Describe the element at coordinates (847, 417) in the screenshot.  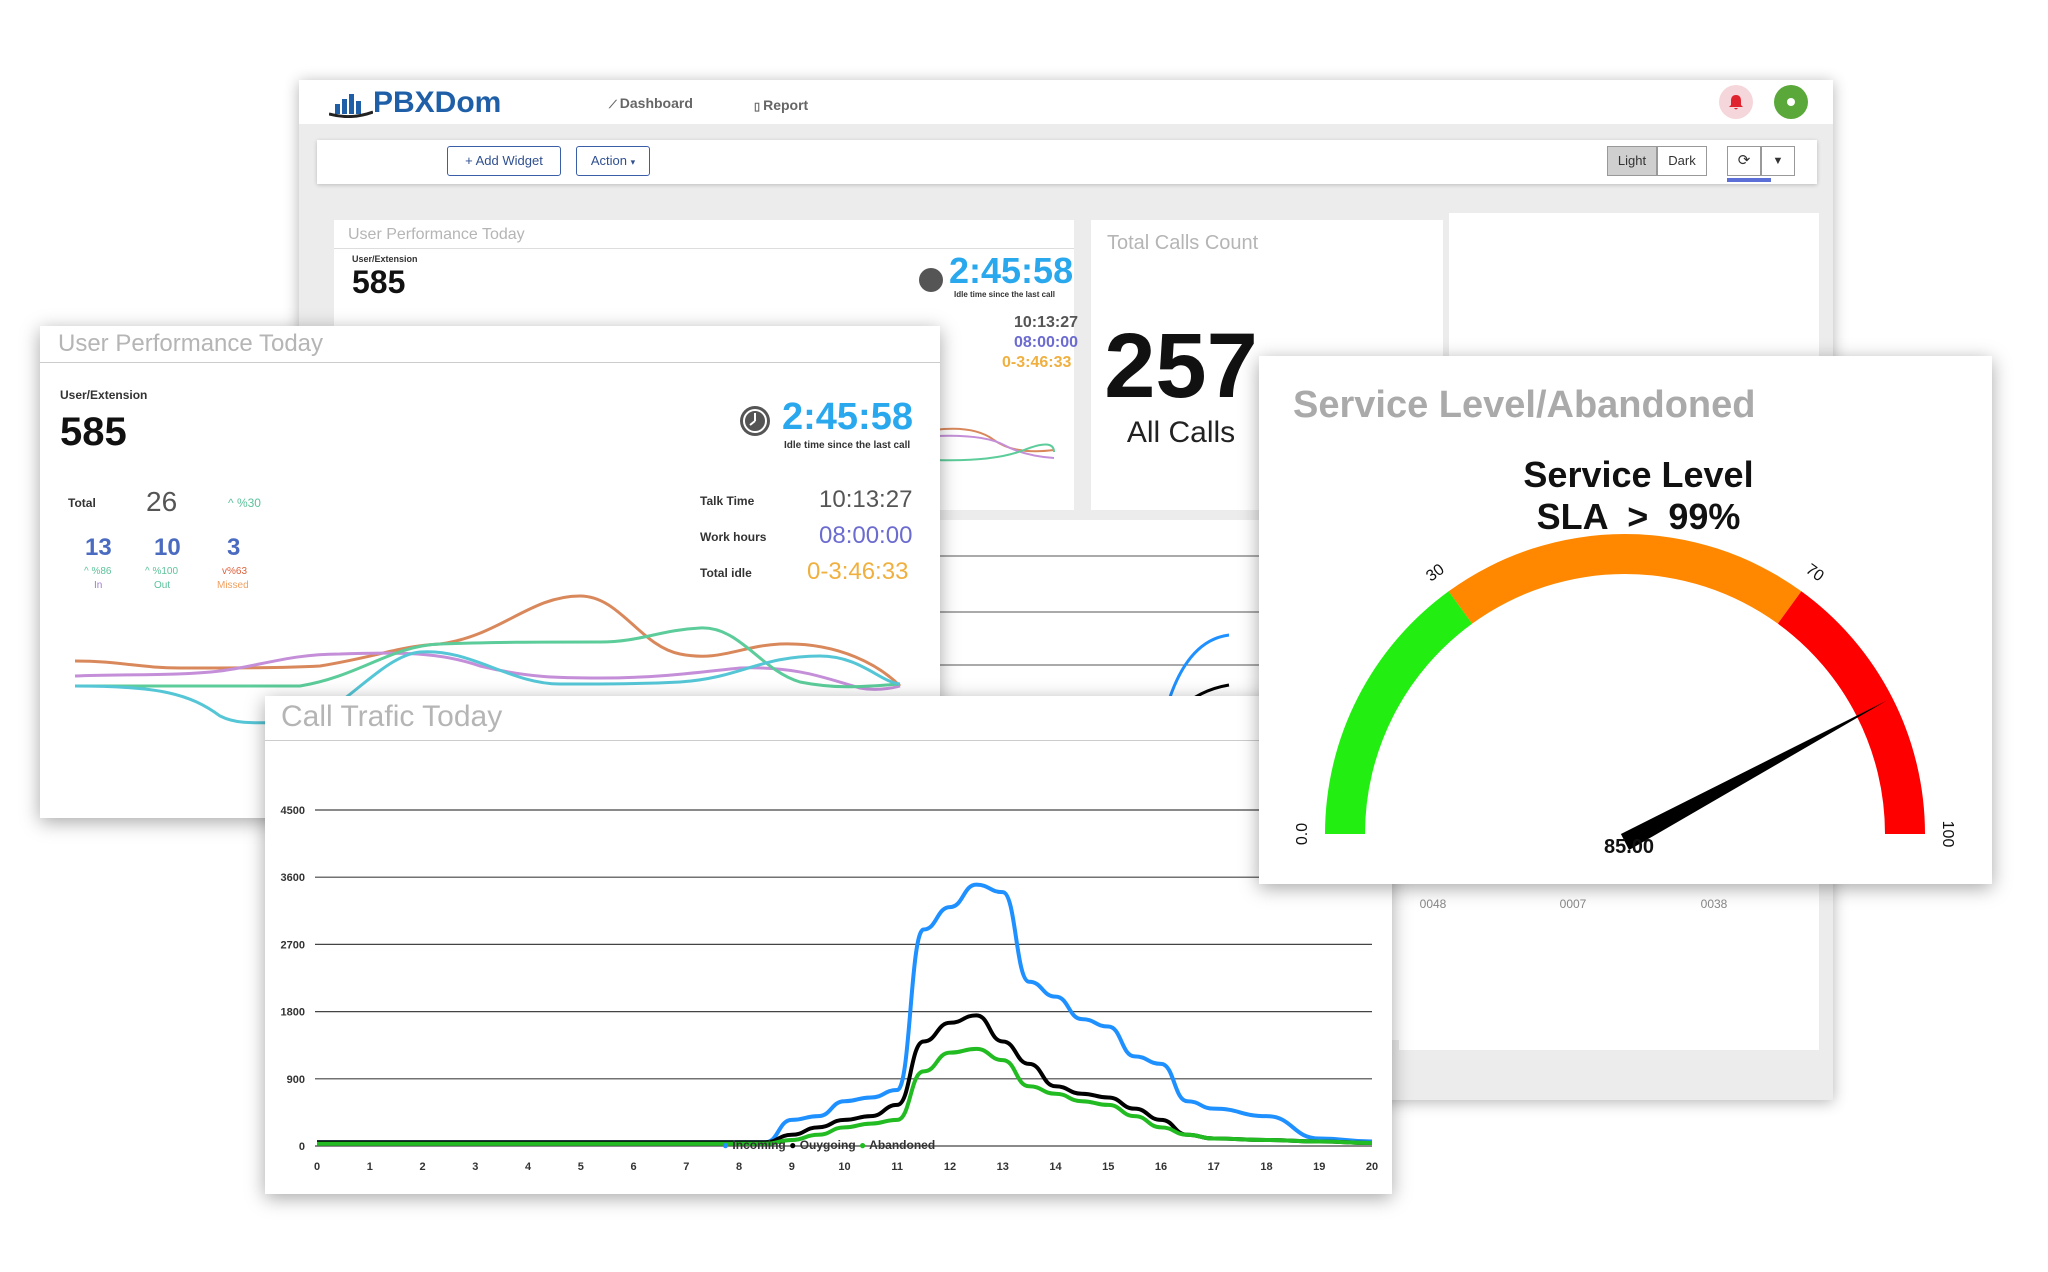
I see `idle-time-value: 2:45:58` at that location.